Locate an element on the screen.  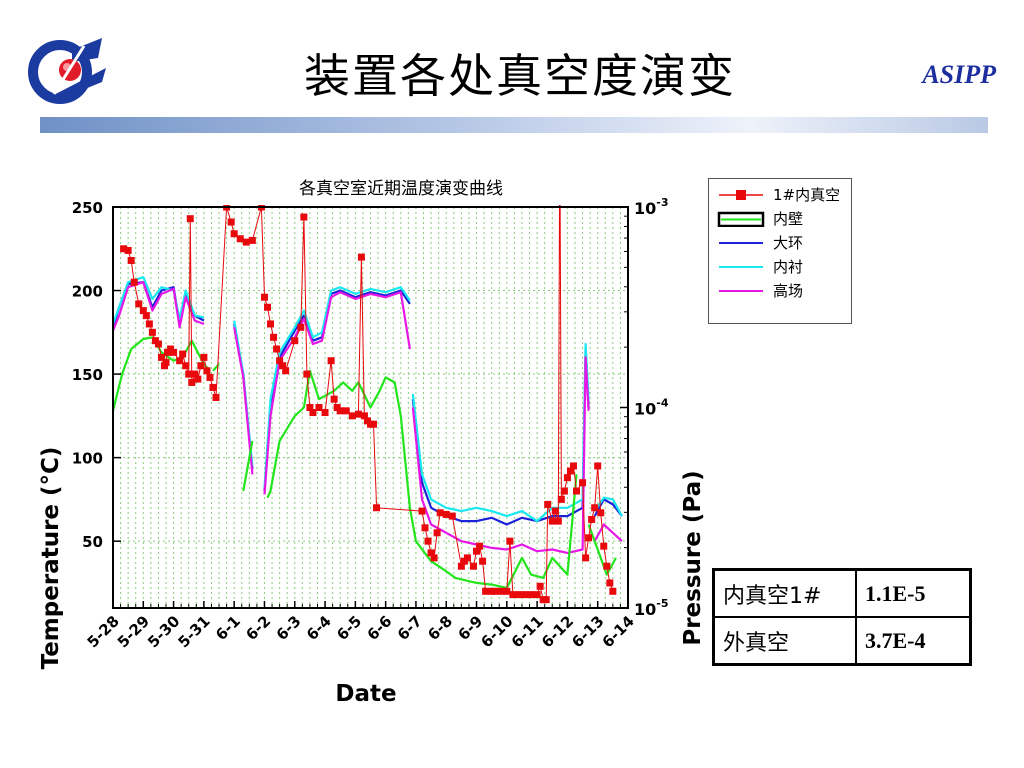
y2-tick-label: 10-3 is located at coordinates (651, 207).